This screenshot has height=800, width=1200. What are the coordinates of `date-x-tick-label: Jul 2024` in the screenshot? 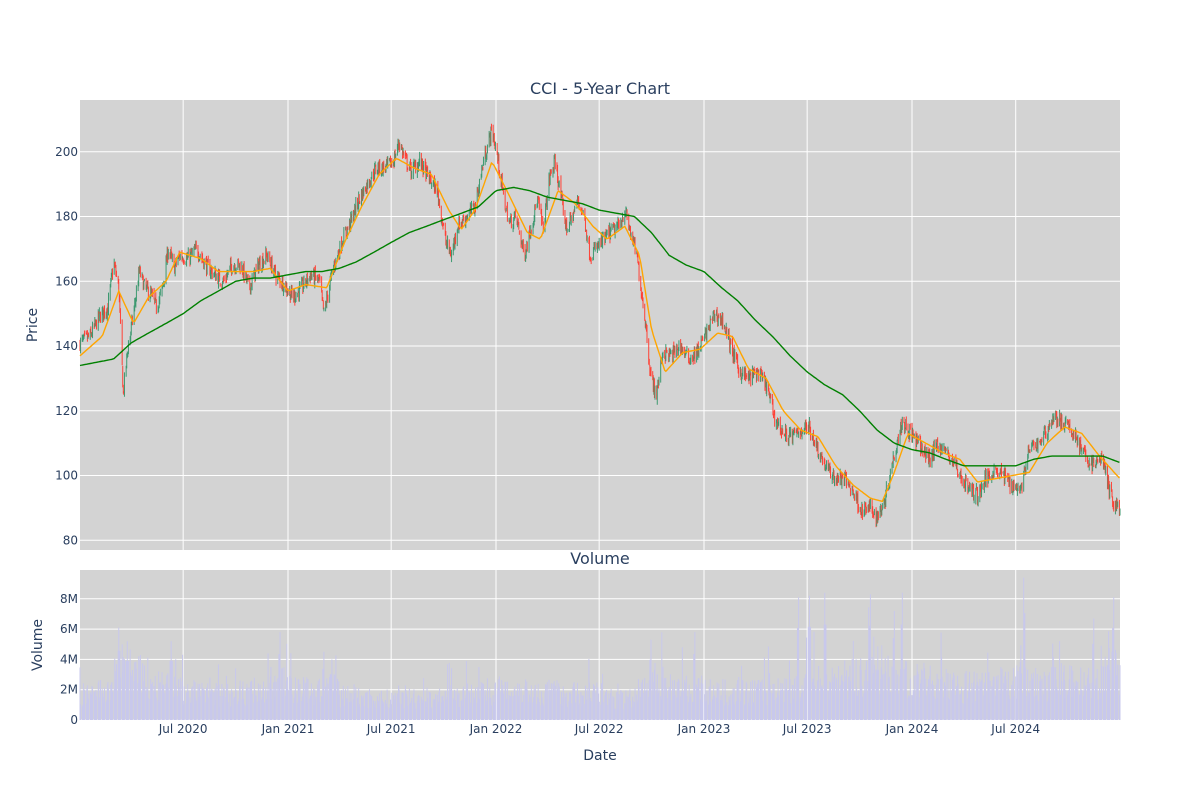 It's located at (1015, 729).